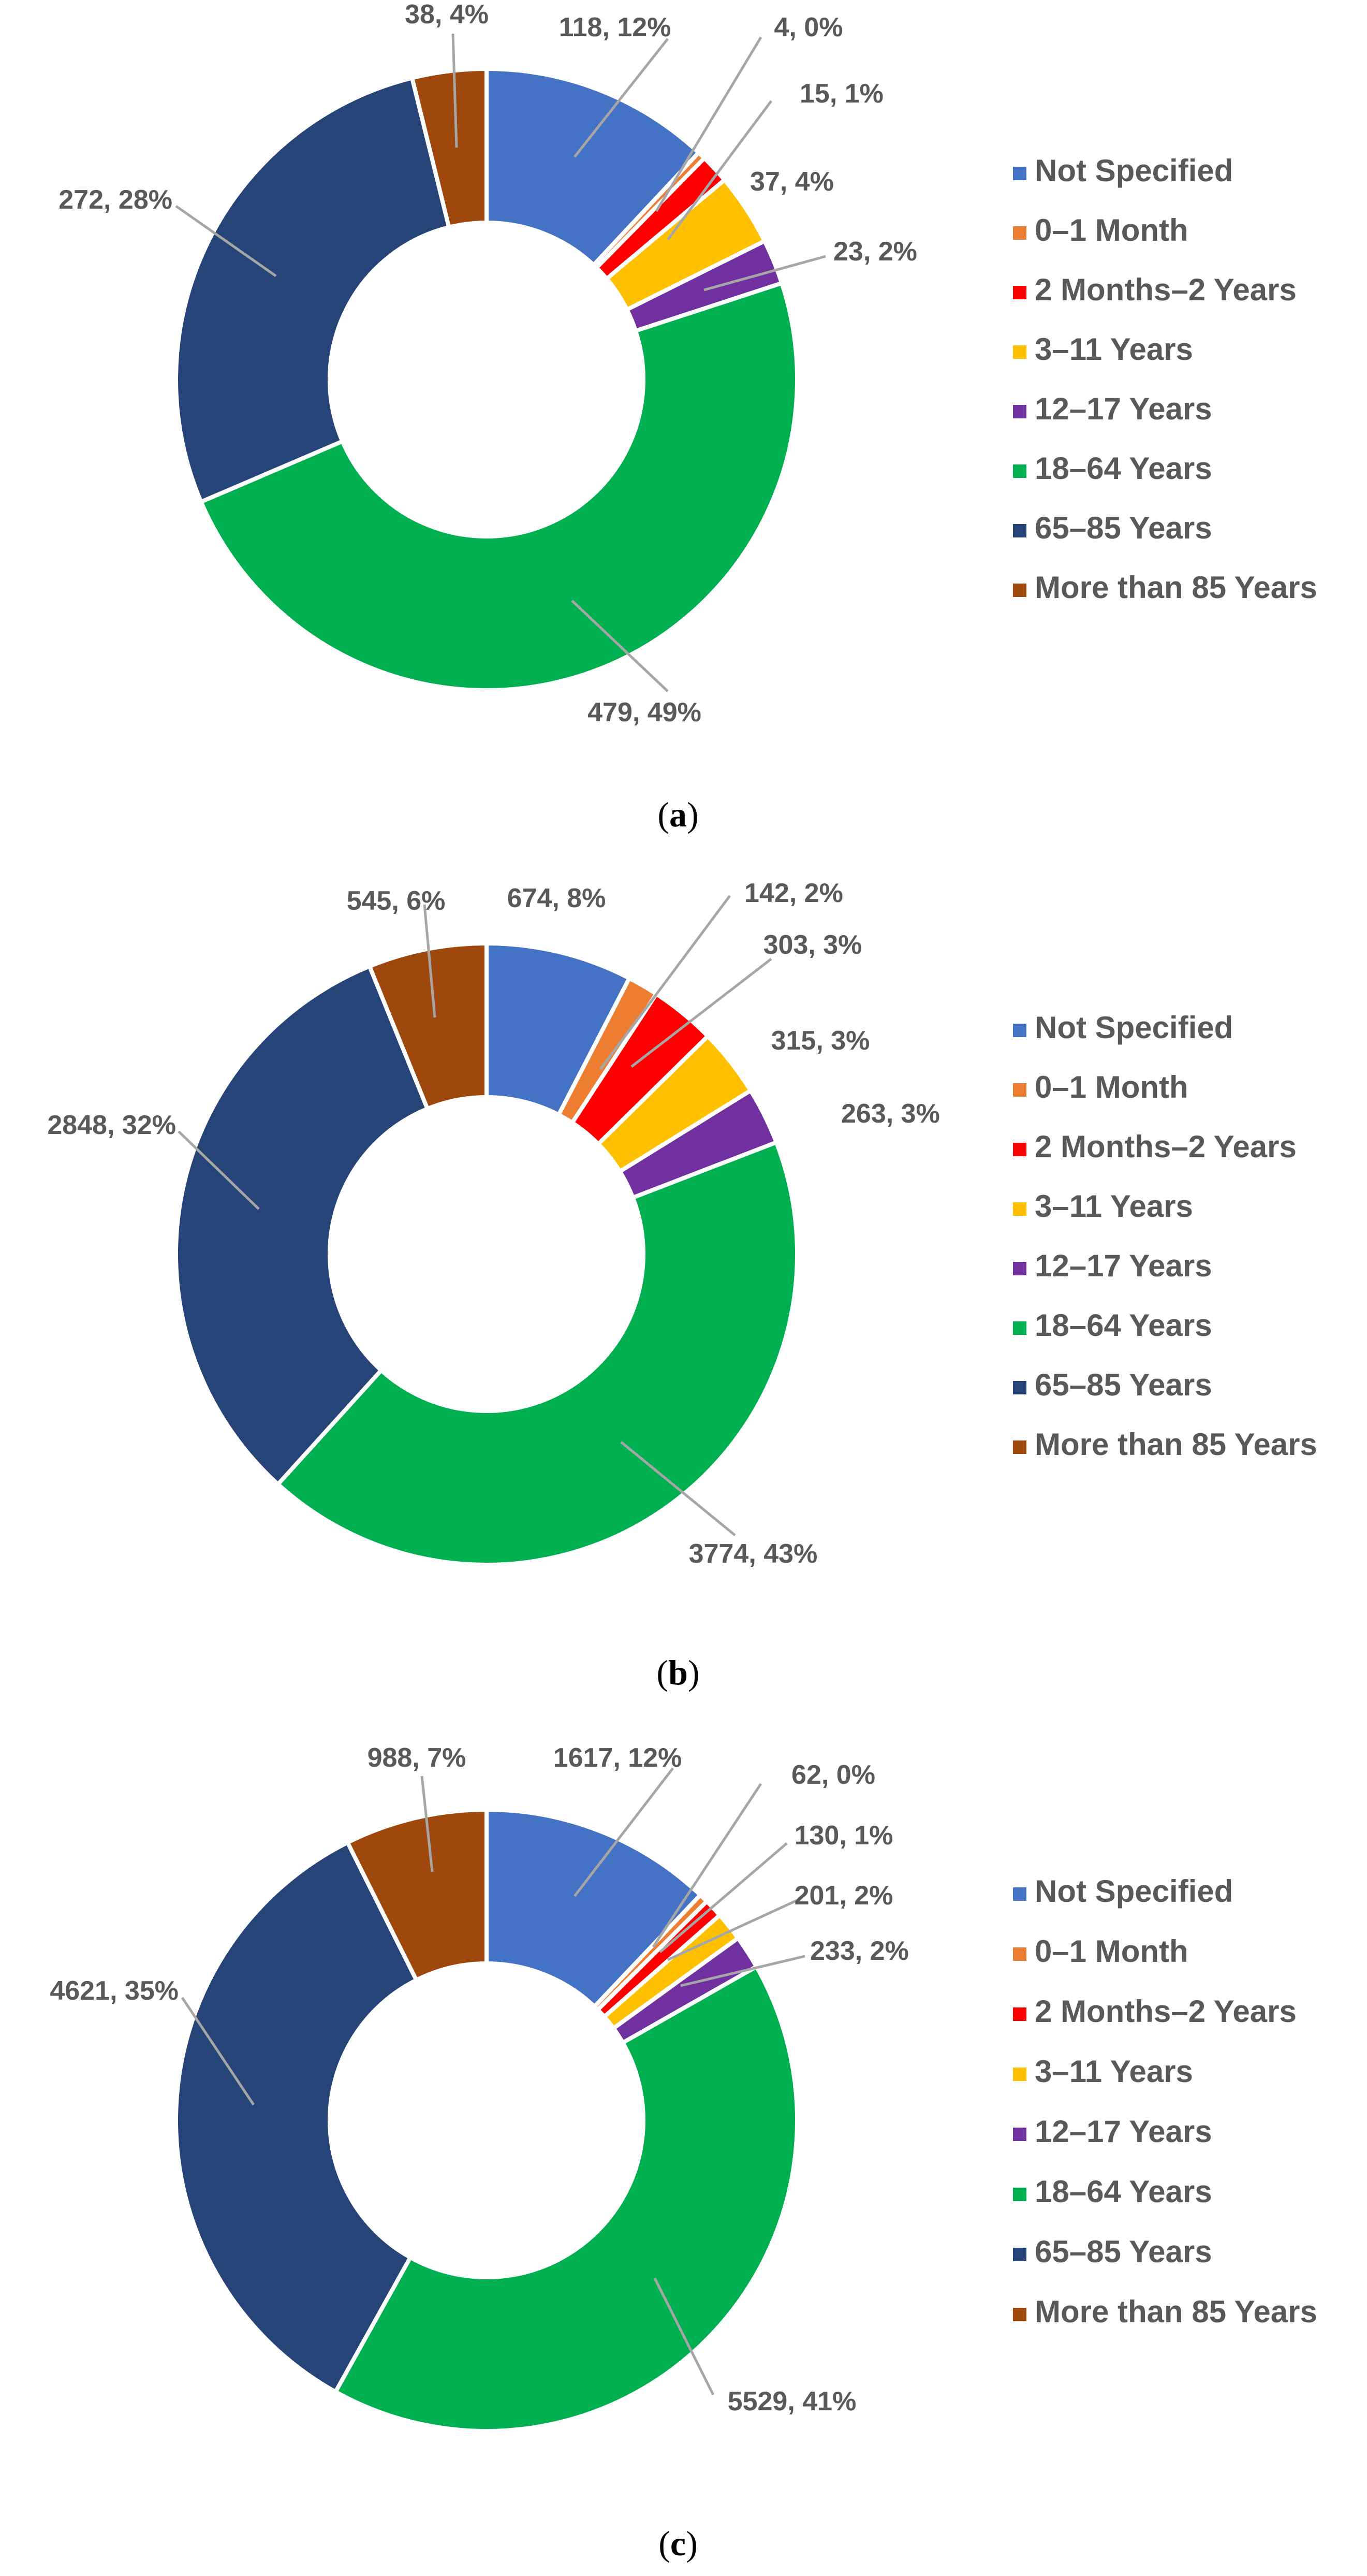 Image resolution: width=1367 pixels, height=2576 pixels. What do you see at coordinates (556, 898) in the screenshot?
I see `data-label: 674, 8%` at bounding box center [556, 898].